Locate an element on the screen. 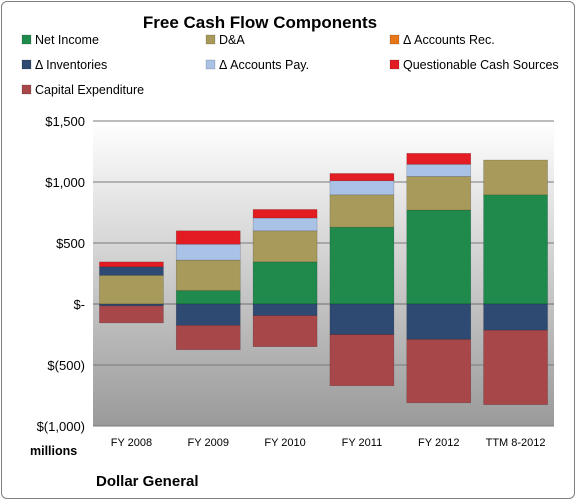 Image resolution: width=578 pixels, height=502 pixels. y-tick-label: $(500) is located at coordinates (66, 365).